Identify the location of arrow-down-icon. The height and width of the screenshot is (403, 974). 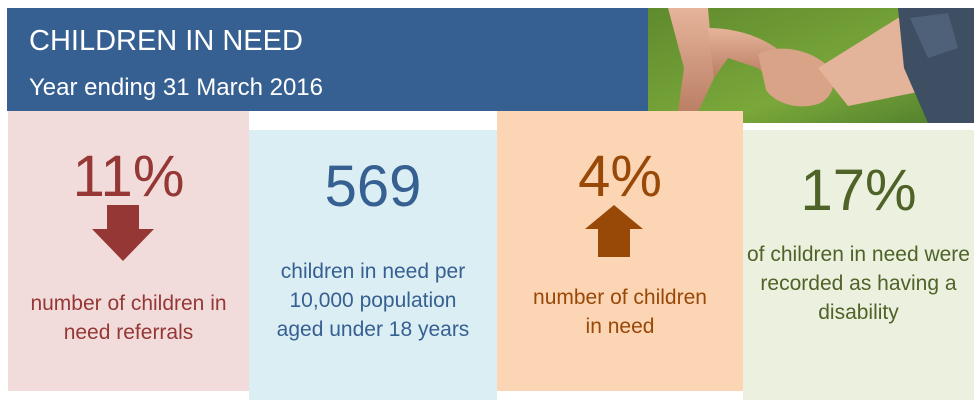
(123, 233).